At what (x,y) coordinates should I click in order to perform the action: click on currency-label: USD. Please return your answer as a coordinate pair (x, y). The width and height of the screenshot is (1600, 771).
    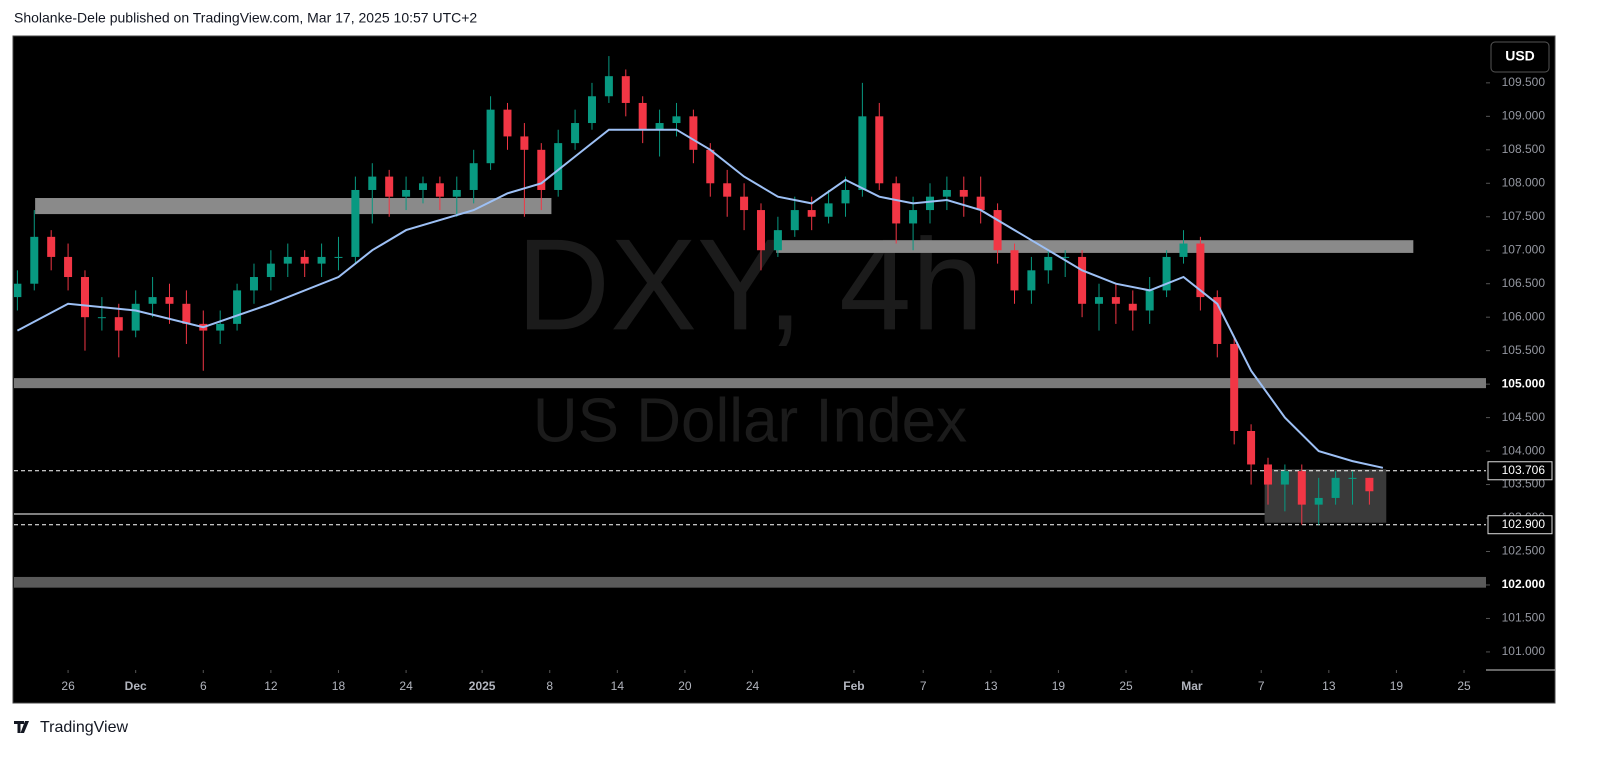
    Looking at the image, I should click on (1520, 56).